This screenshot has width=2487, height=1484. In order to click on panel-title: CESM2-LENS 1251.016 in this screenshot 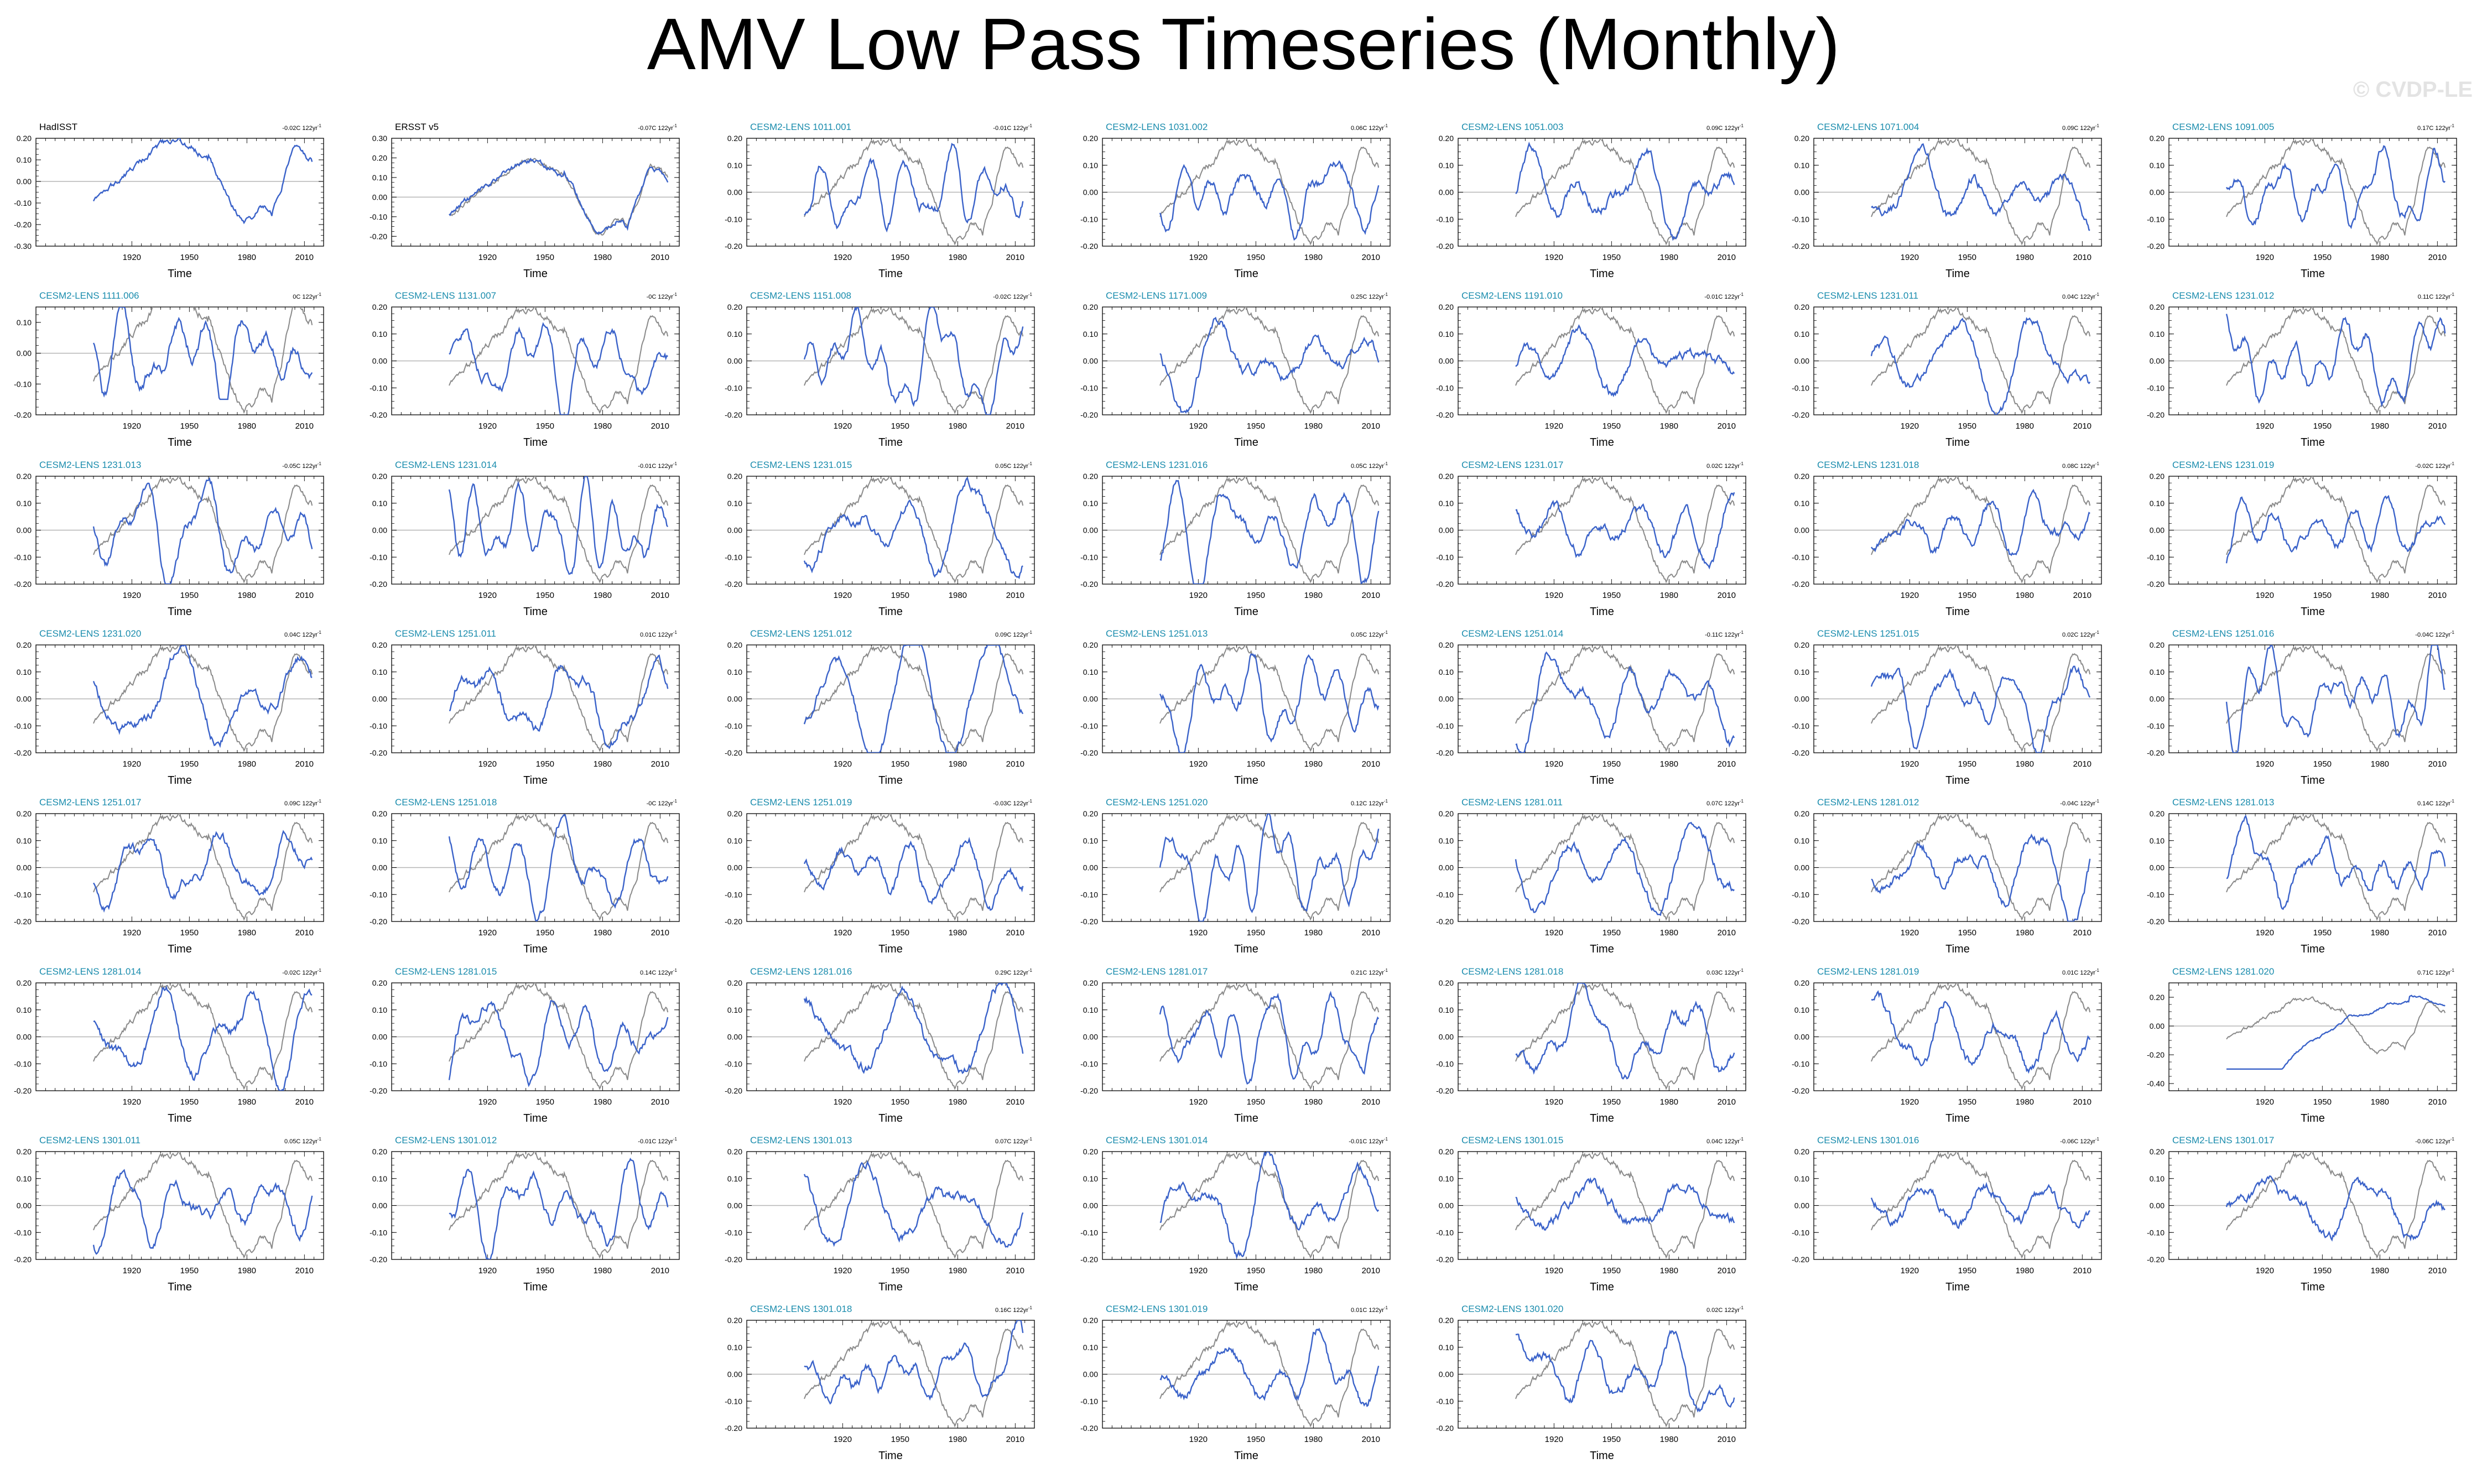, I will do `click(2223, 633)`.